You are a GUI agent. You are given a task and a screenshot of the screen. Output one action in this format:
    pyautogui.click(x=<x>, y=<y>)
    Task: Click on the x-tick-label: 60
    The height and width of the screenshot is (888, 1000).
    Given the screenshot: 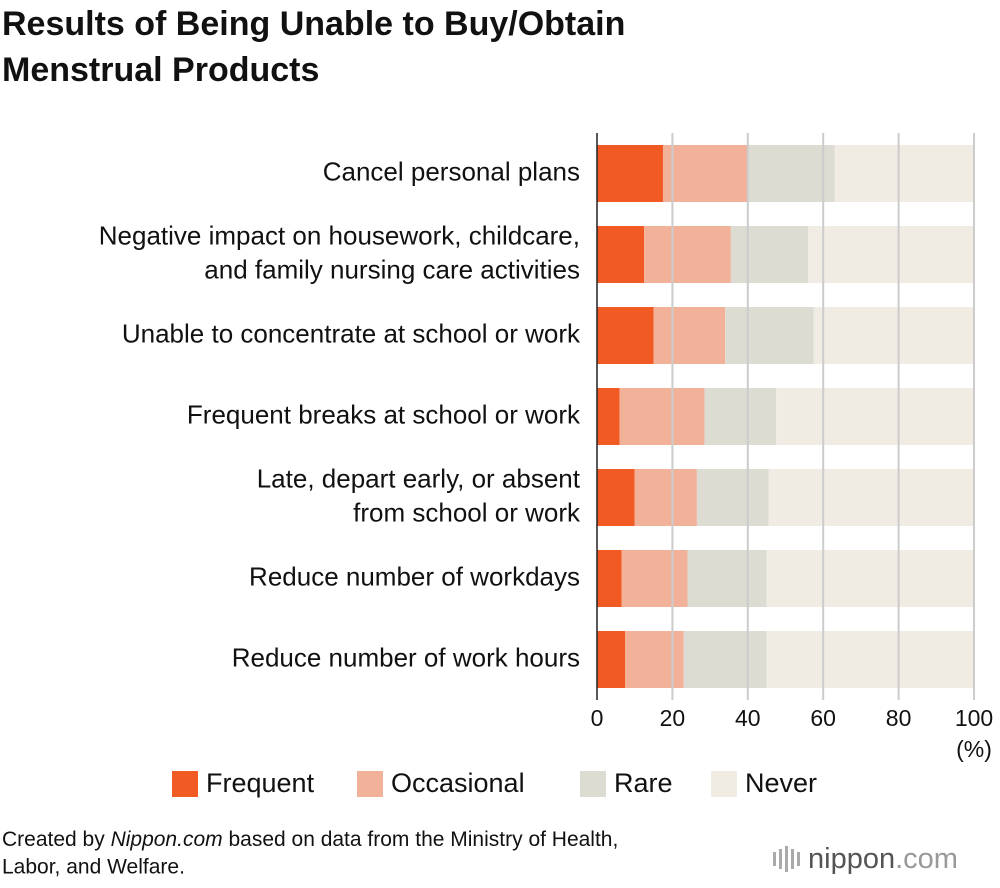 What is the action you would take?
    pyautogui.click(x=823, y=718)
    